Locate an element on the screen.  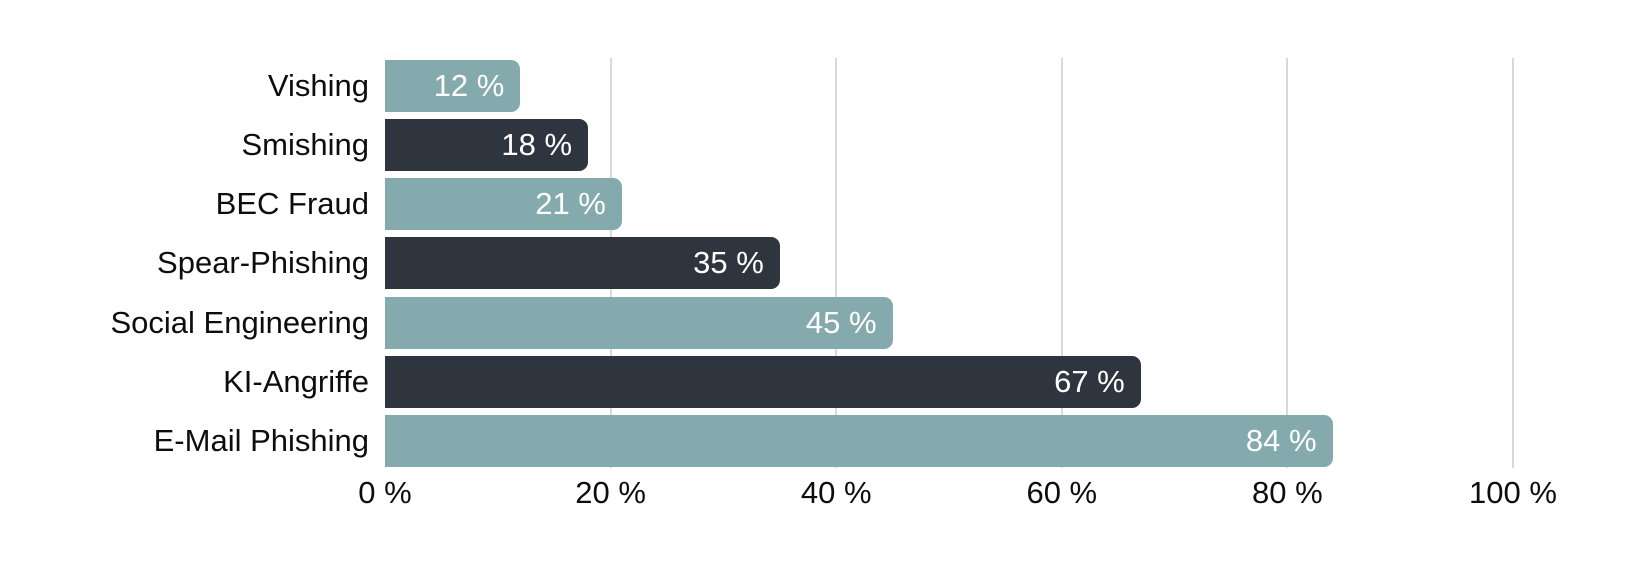
bar-value-label: 45 % is located at coordinates (841, 322).